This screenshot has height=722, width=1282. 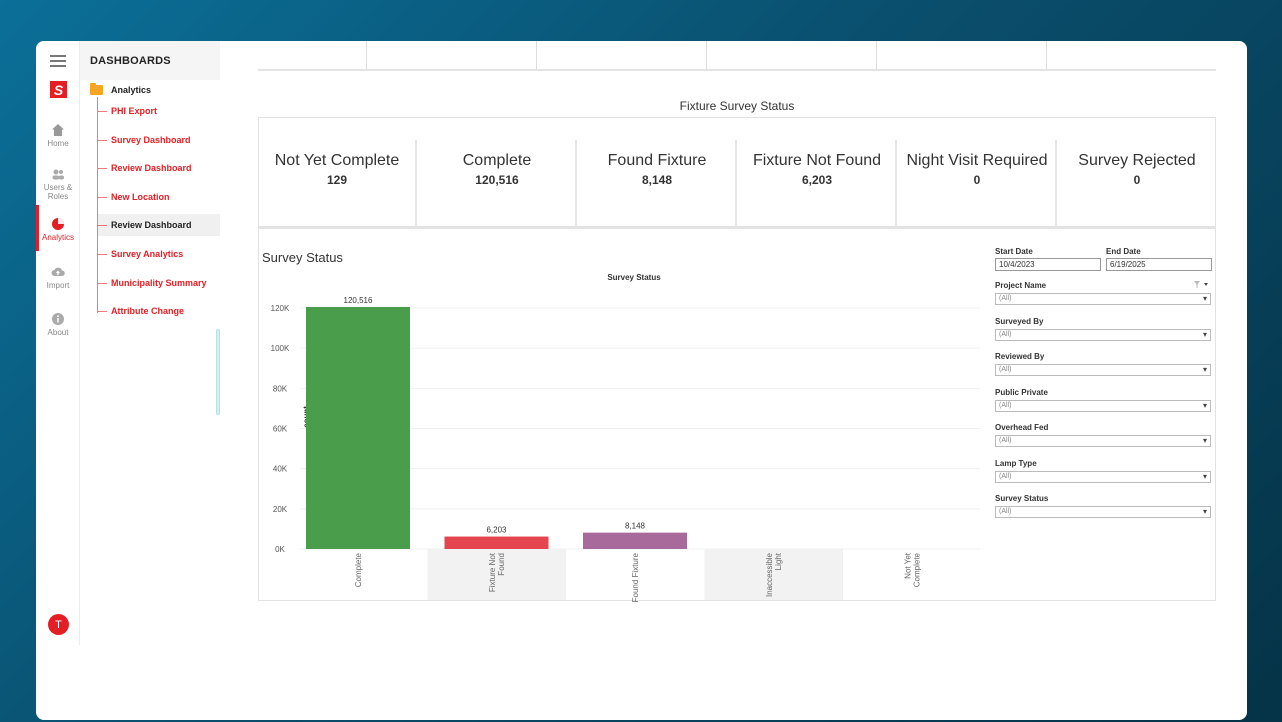 I want to click on rail-item-about: About, so click(x=58, y=324).